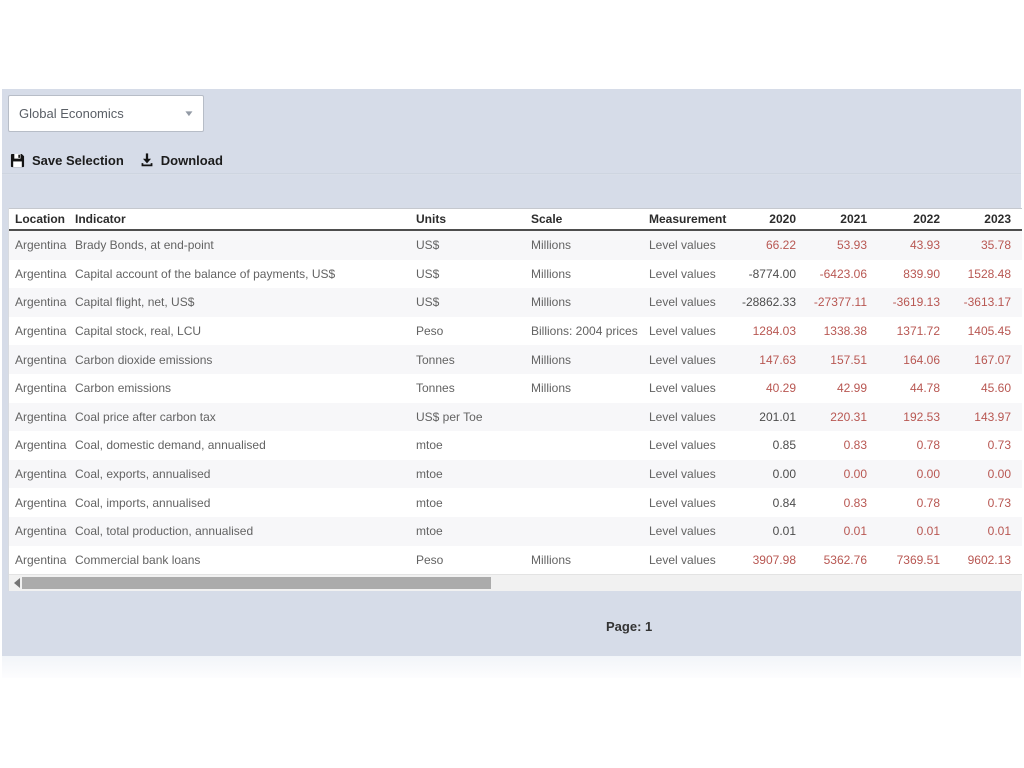 The image size is (1024, 768). Describe the element at coordinates (584, 331) in the screenshot. I see `cell-scale: Billions: 2004 prices` at that location.